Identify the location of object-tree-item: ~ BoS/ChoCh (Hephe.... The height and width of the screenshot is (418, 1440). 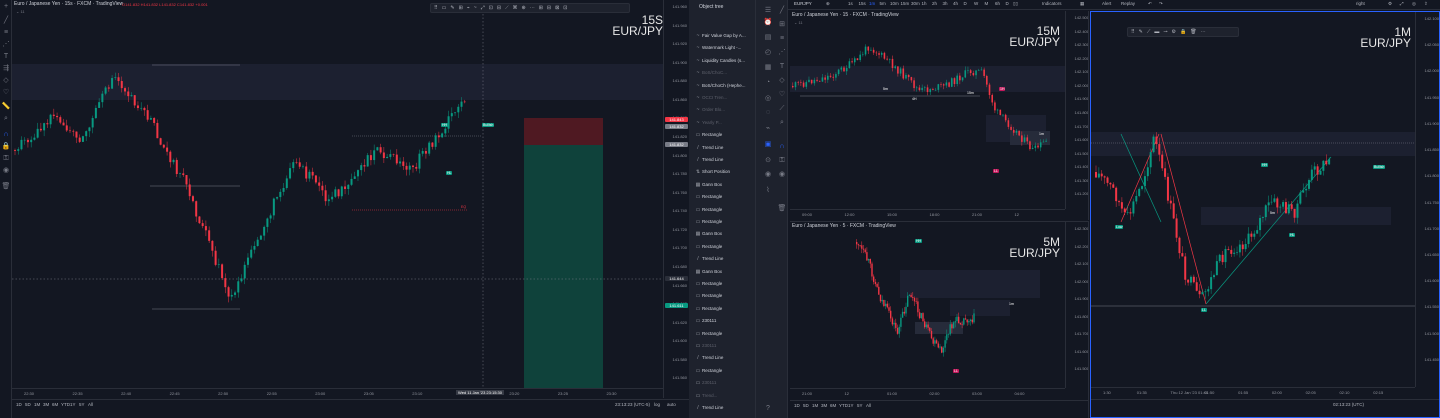
(722, 86).